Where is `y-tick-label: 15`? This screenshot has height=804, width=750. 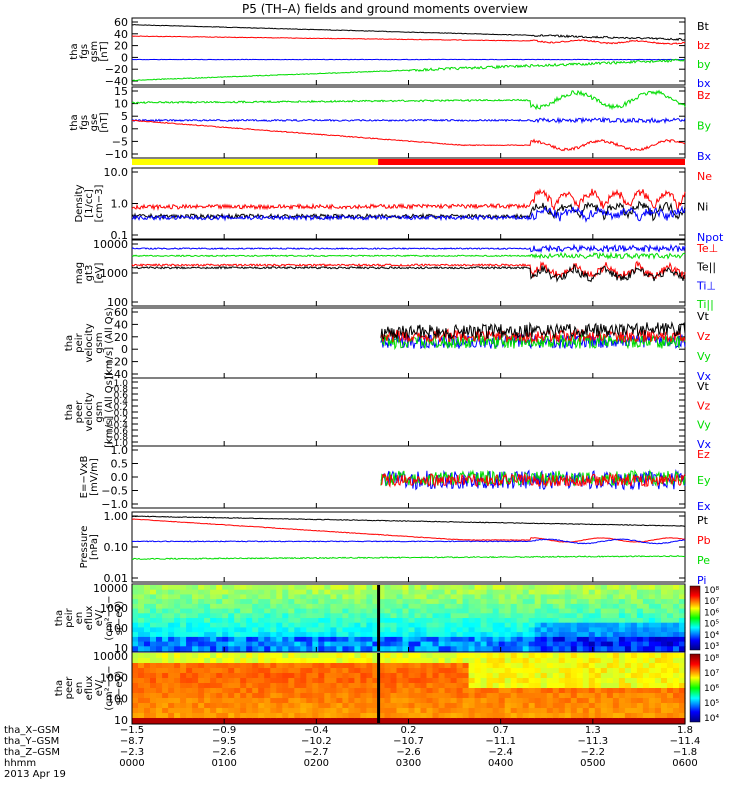
y-tick-label: 15 is located at coordinates (121, 91).